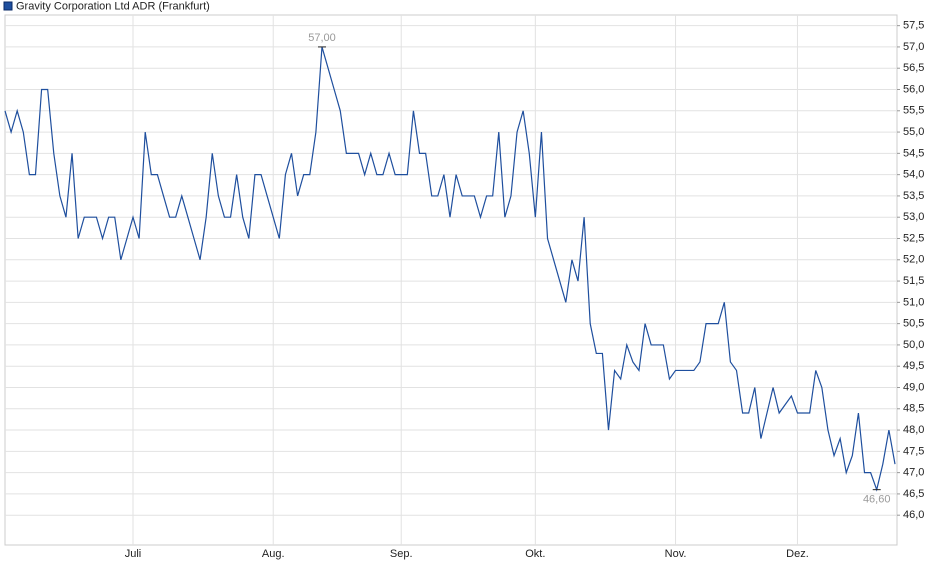 The width and height of the screenshot is (940, 579). Describe the element at coordinates (913, 409) in the screenshot. I see `y-tick-label: 48,5` at that location.